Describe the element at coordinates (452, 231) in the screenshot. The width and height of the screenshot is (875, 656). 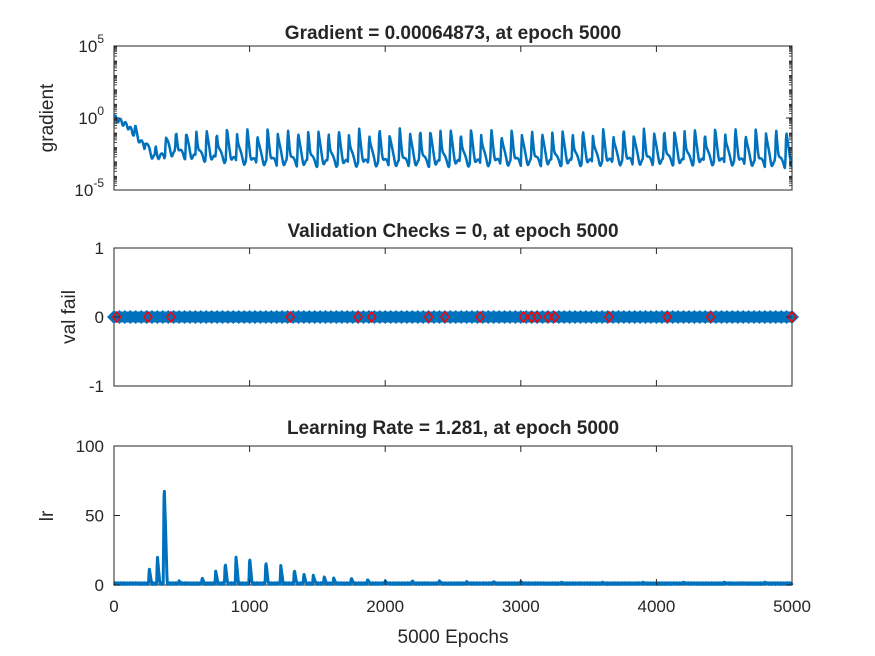
I see `validation-title: Validation Checks = 0, at epoch 5000` at that location.